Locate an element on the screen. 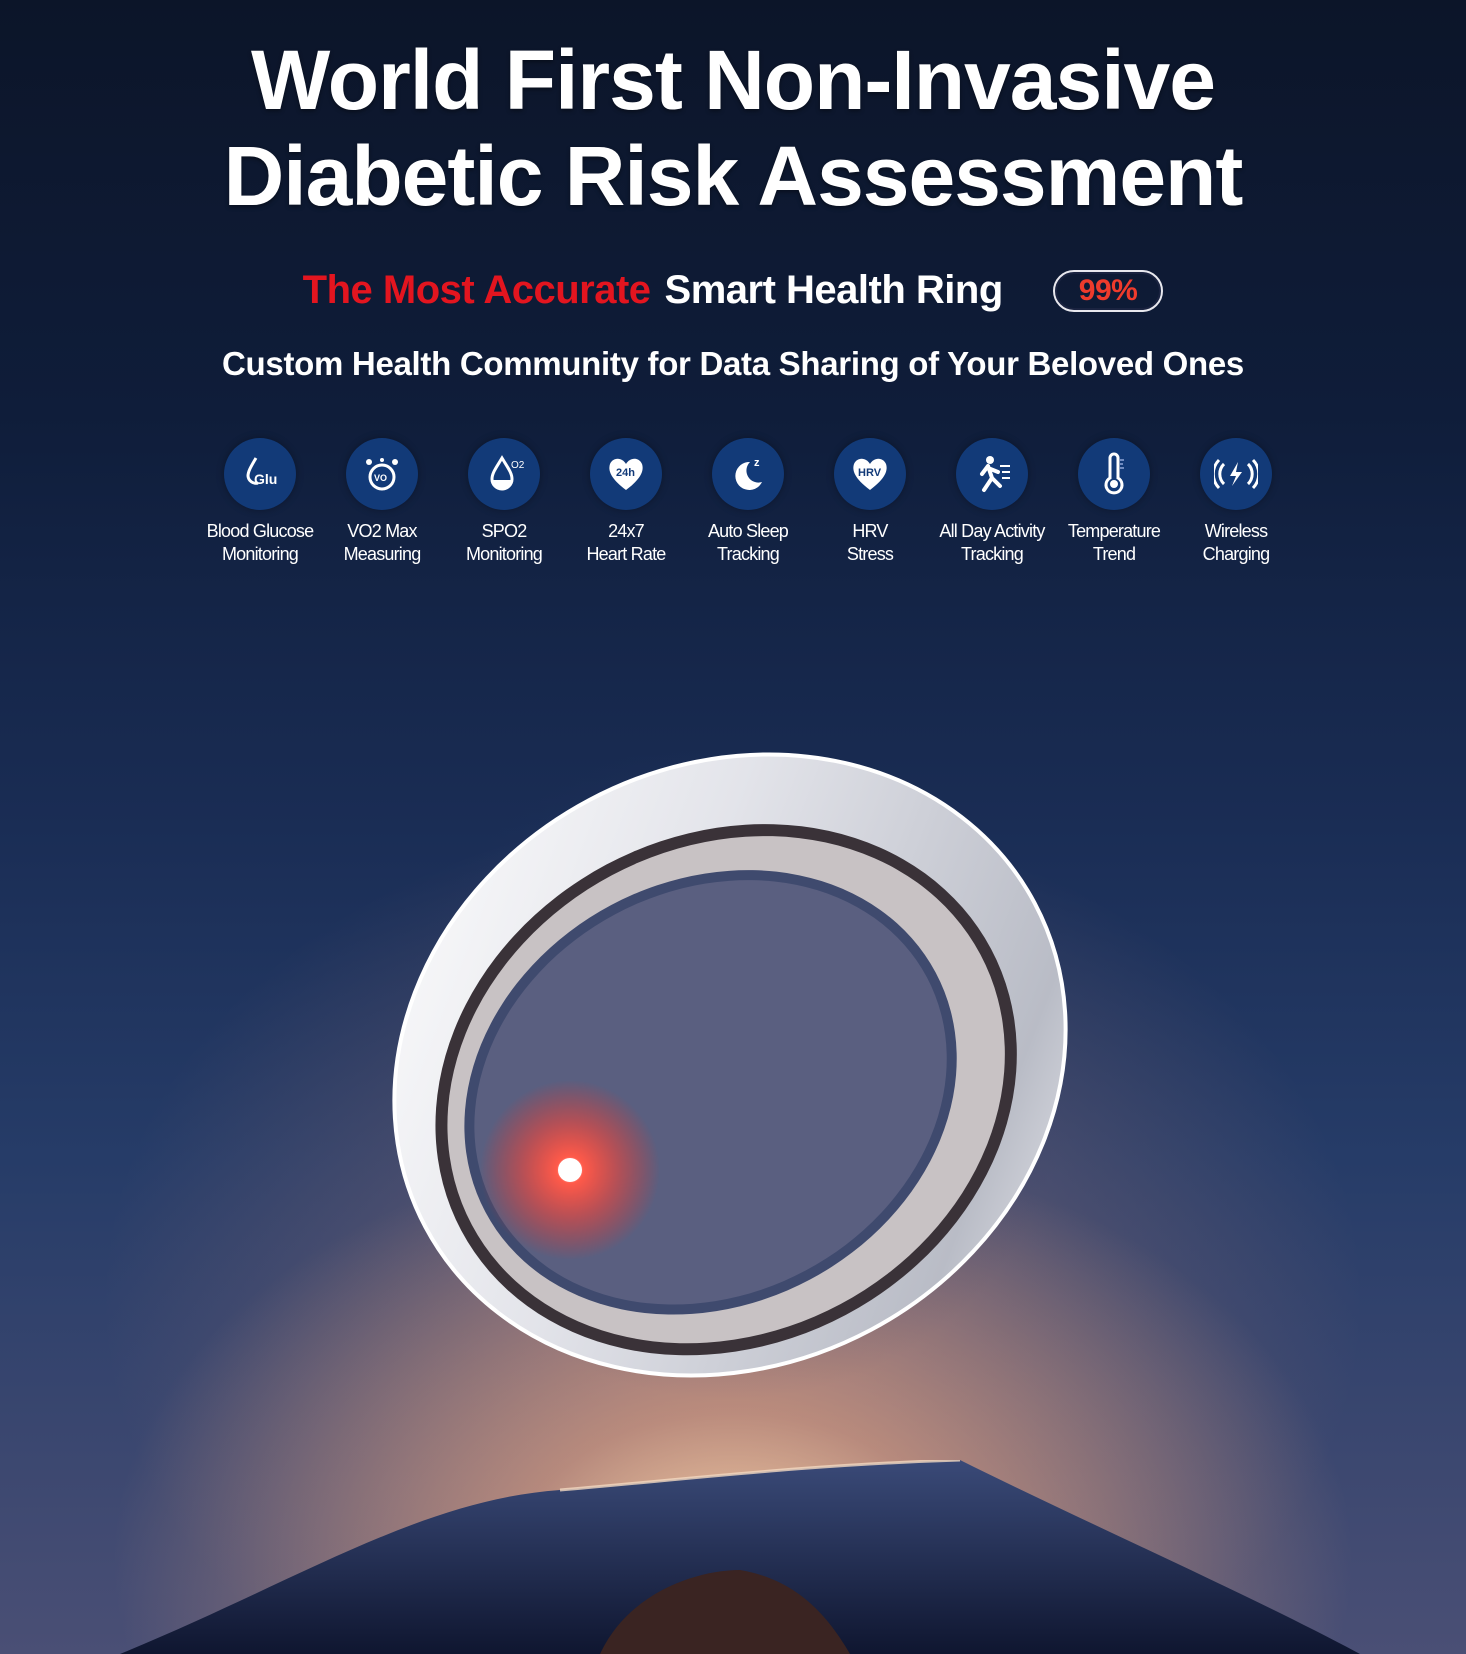  feature-item: VO VO2 Max Measuring is located at coordinates (382, 502).